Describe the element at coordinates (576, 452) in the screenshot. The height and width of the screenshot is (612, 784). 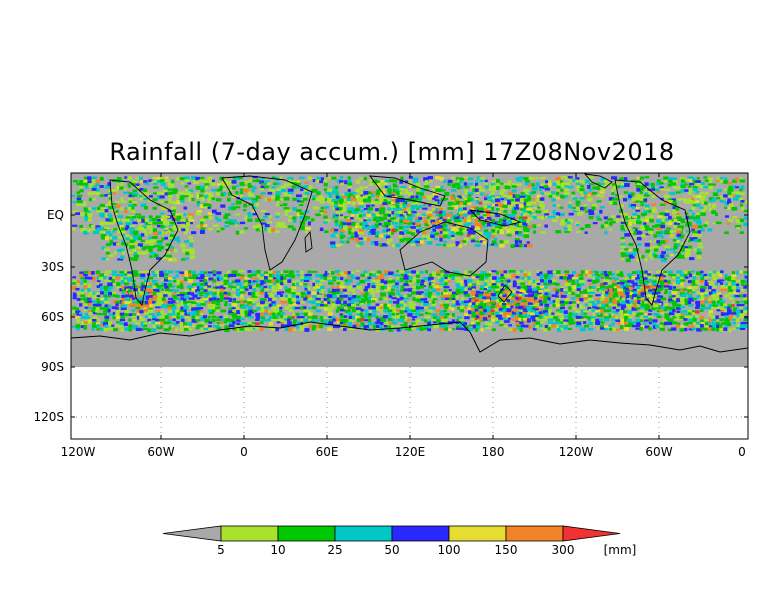
I see `lon-label-120w-2: 120W` at that location.